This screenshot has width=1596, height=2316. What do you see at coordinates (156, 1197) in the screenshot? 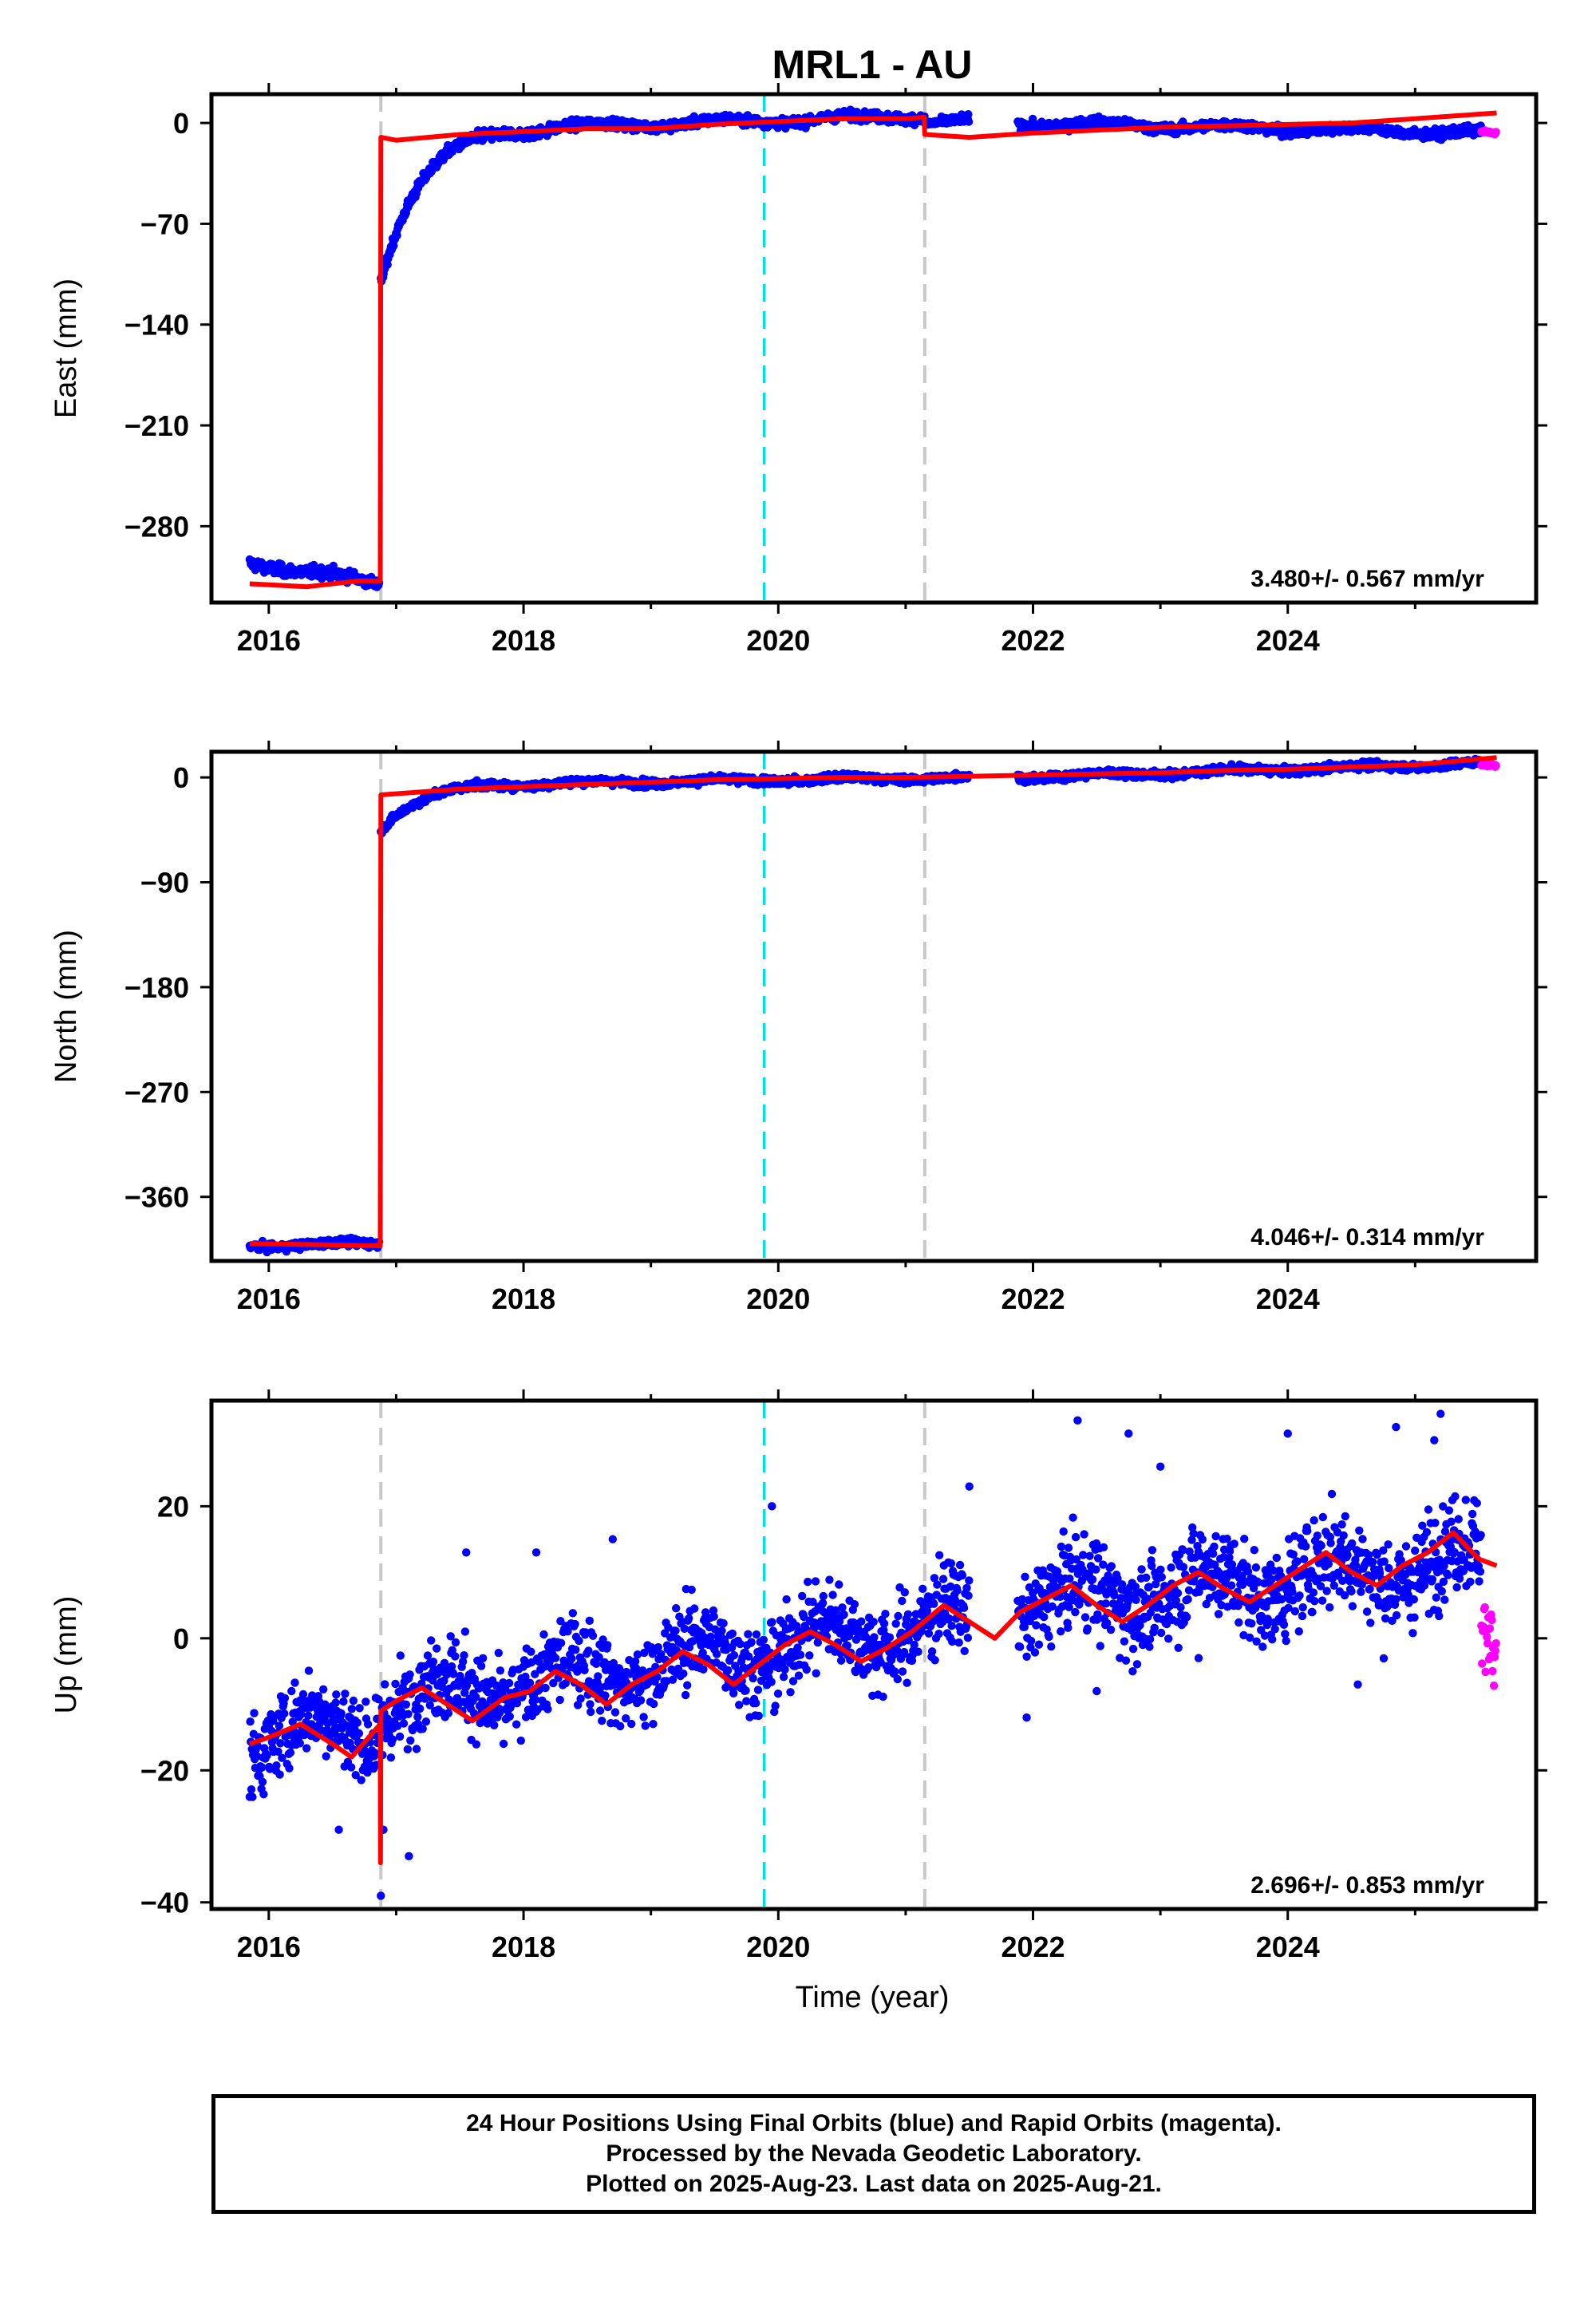
I see `y-tick-label: −360` at bounding box center [156, 1197].